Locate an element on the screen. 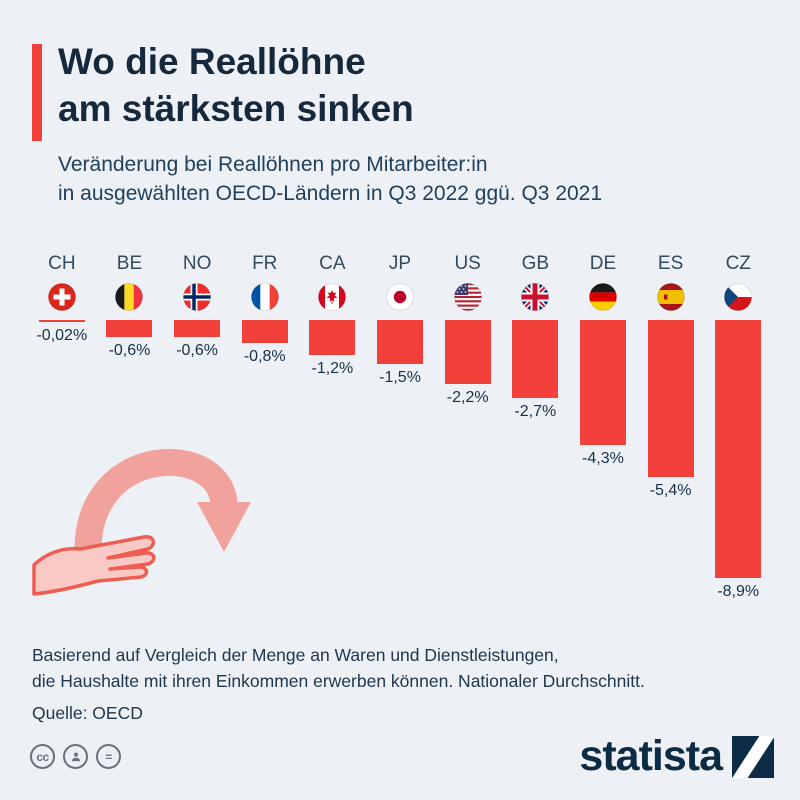  country-label: US is located at coordinates (467, 263).